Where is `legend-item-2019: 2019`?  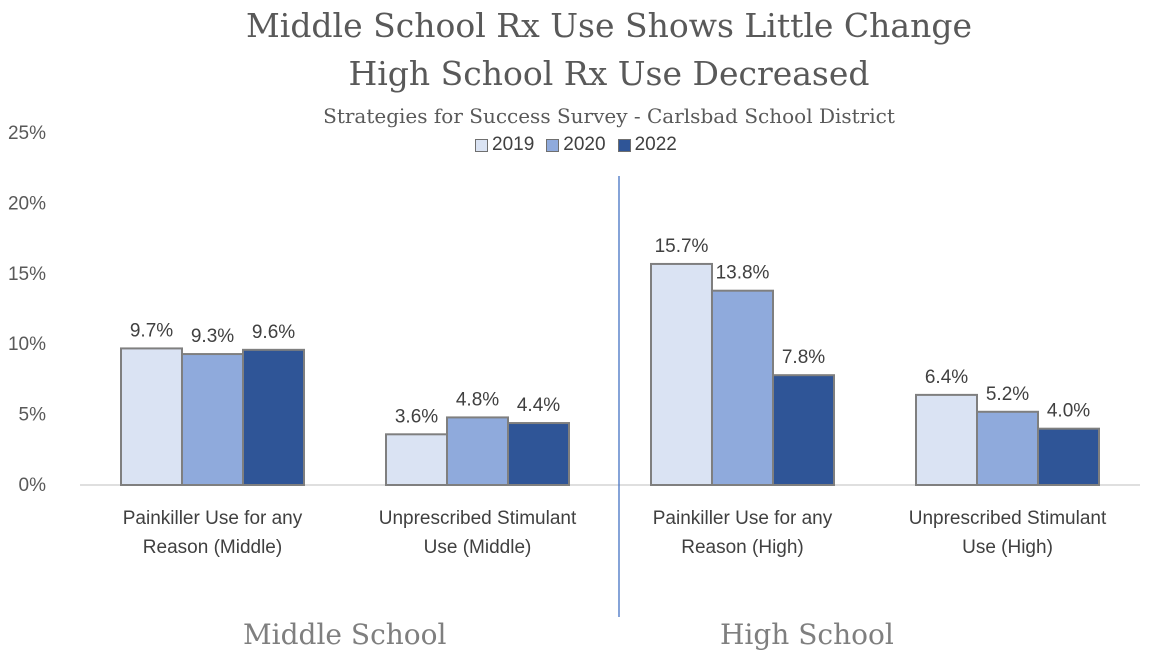 legend-item-2019: 2019 is located at coordinates (504, 145).